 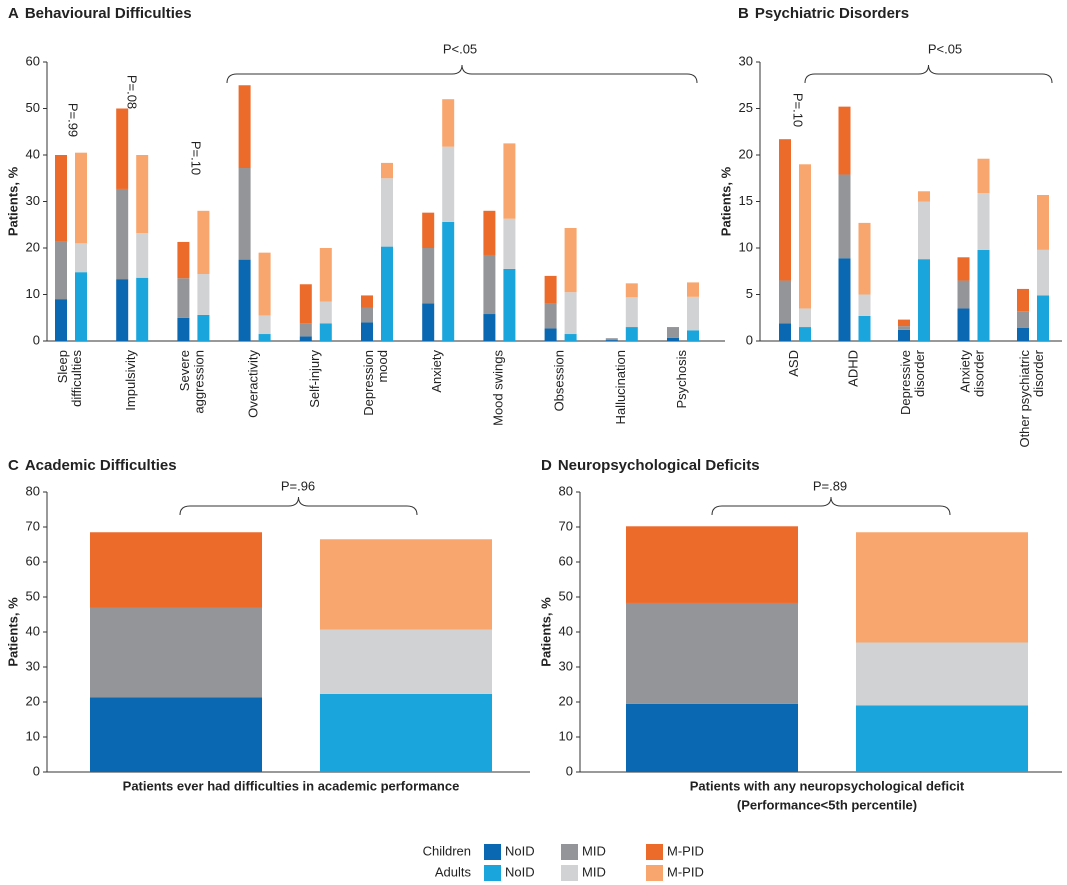 What do you see at coordinates (1039, 373) in the screenshot?
I see `x-tick-label-line: disorder` at bounding box center [1039, 373].